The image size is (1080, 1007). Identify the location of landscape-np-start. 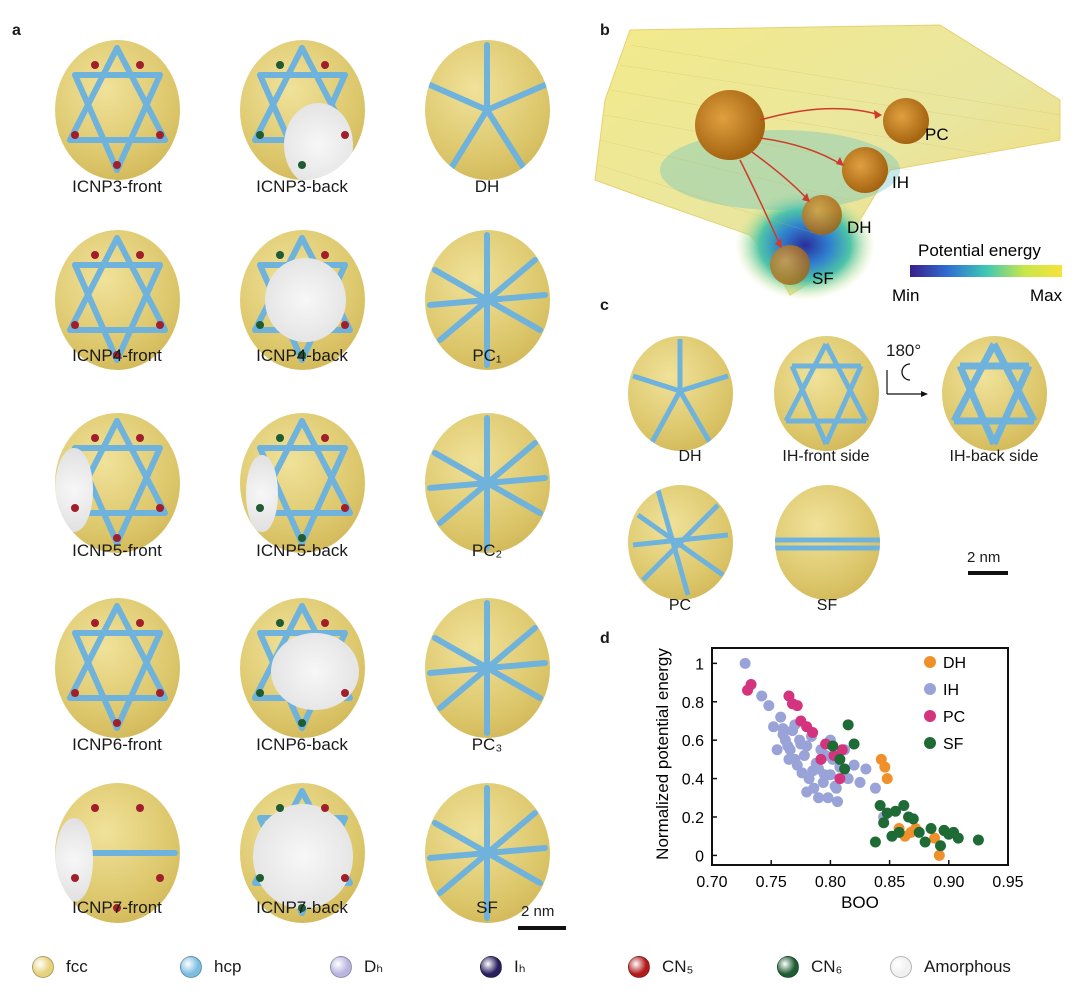
(730, 125).